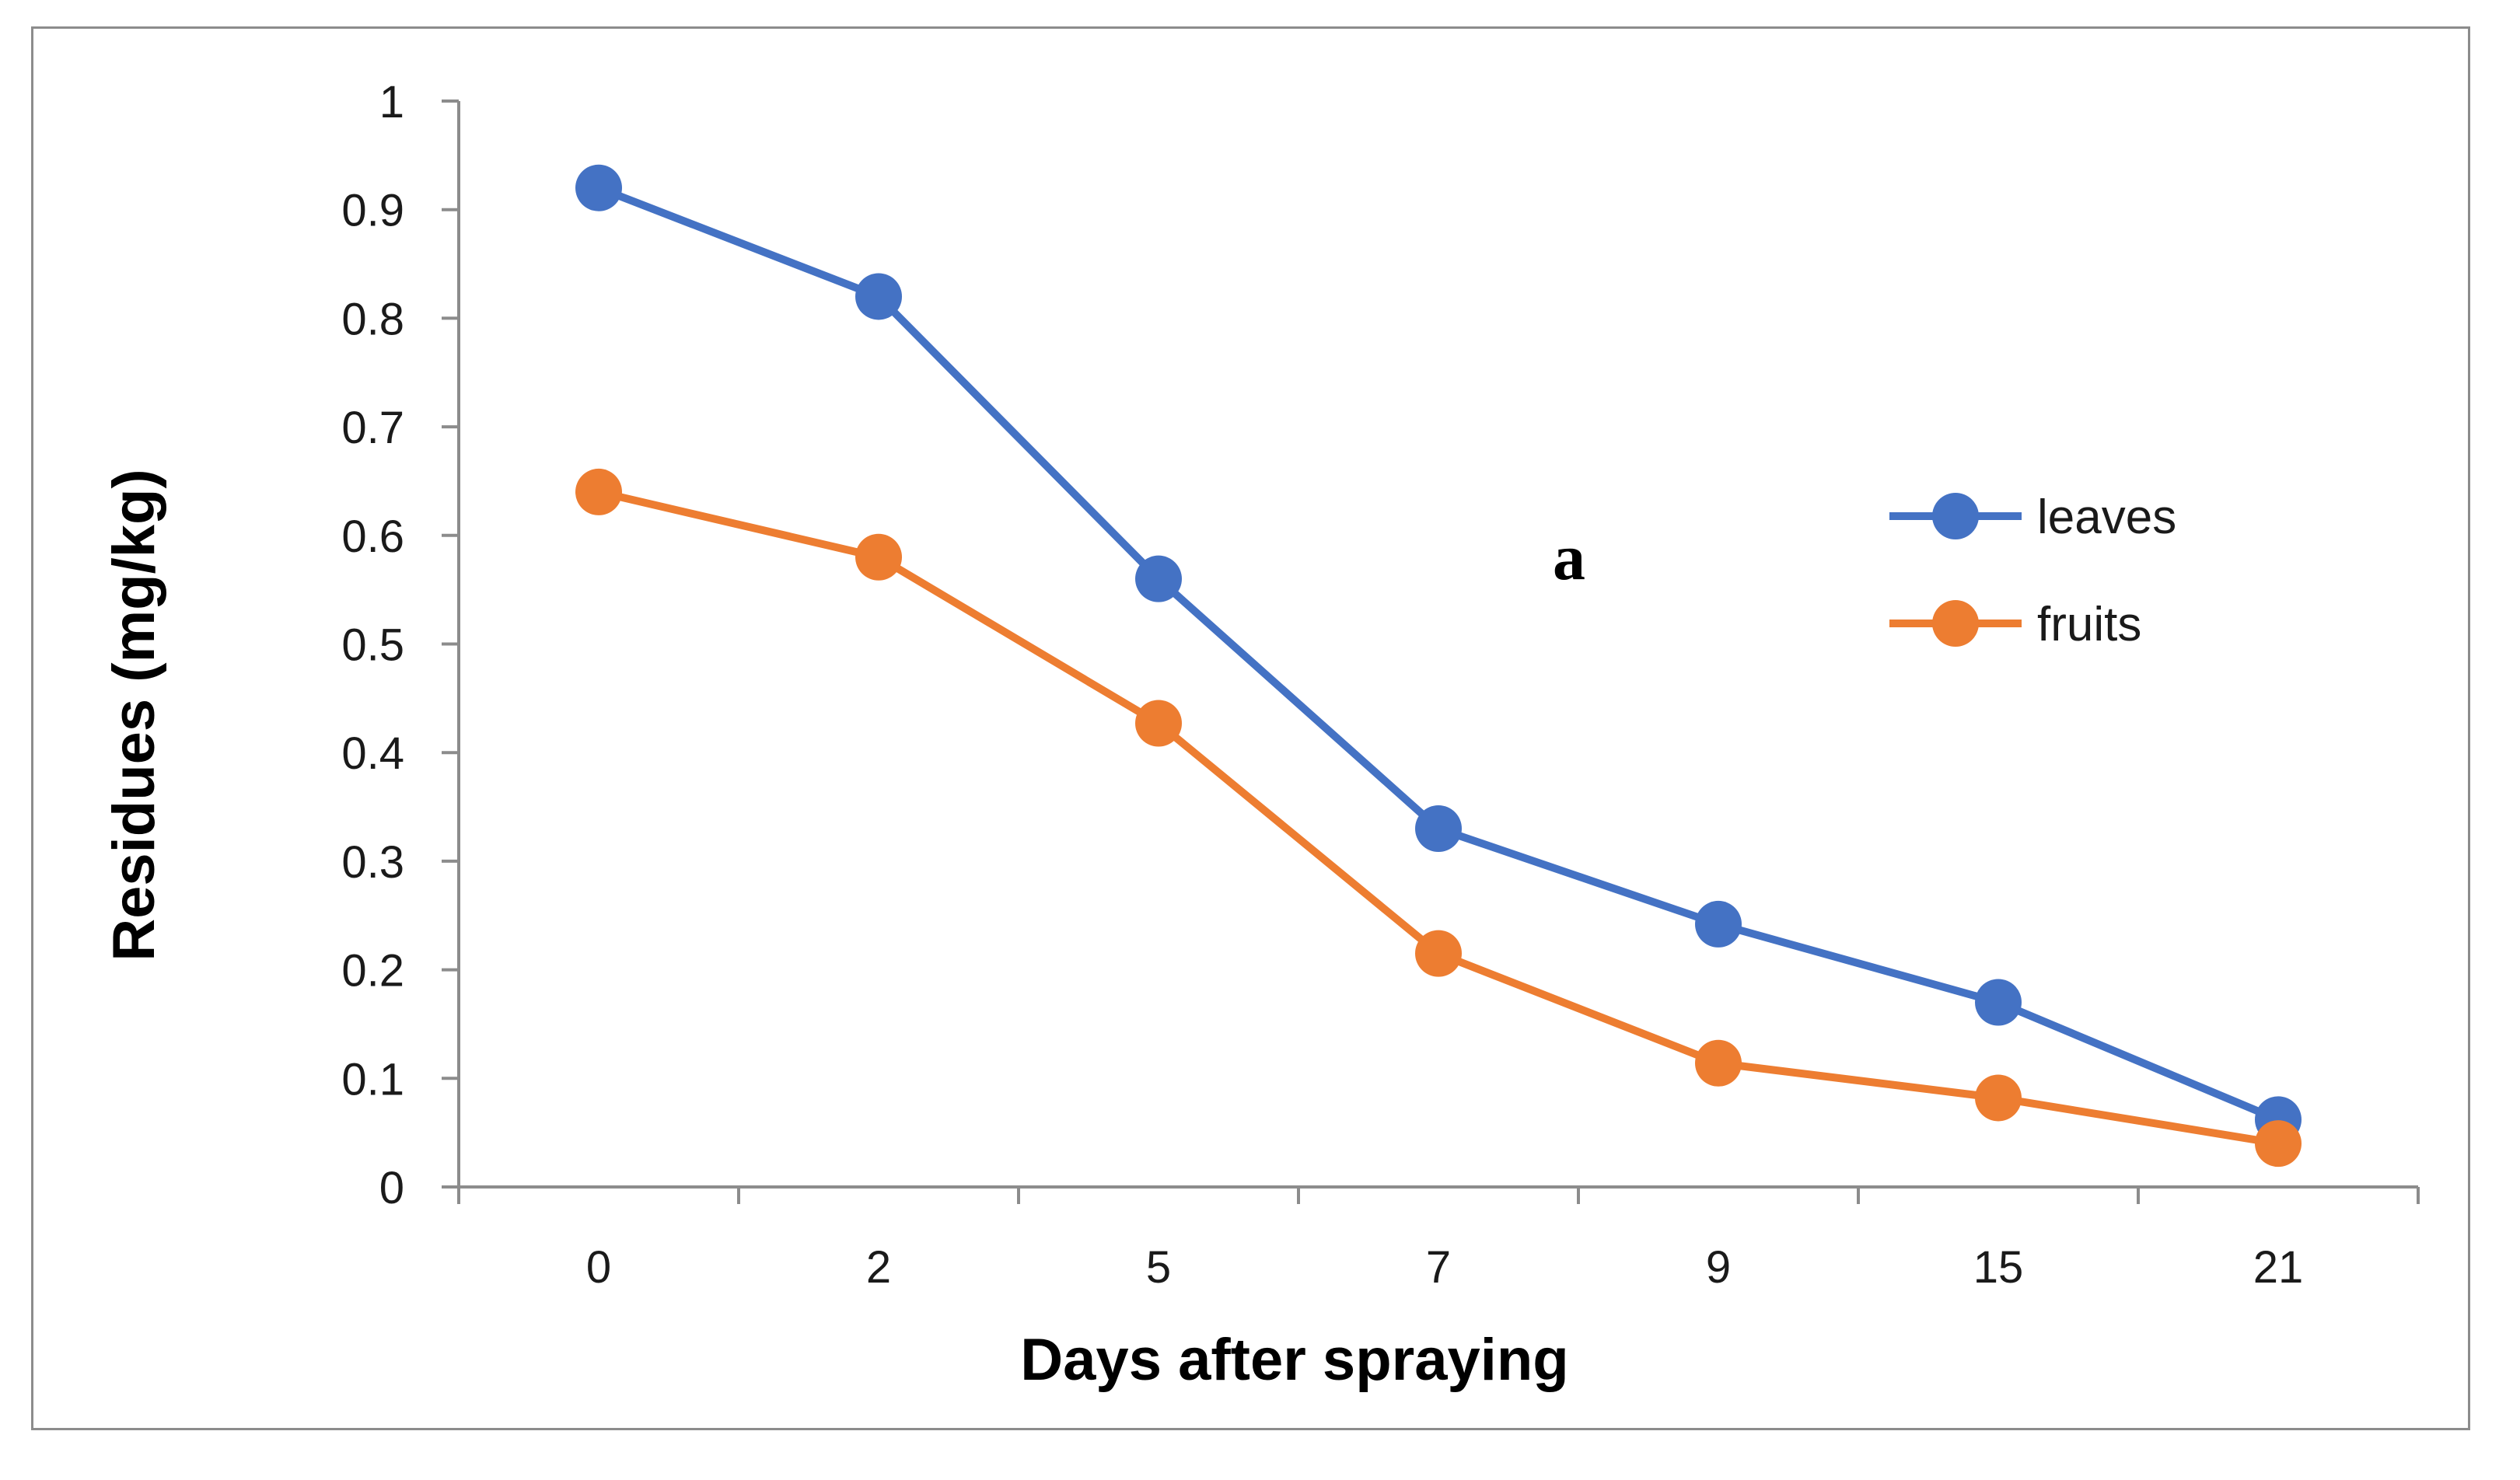 This screenshot has width=2520, height=1480. Describe the element at coordinates (373, 753) in the screenshot. I see `y-tick-label: 0.4` at that location.